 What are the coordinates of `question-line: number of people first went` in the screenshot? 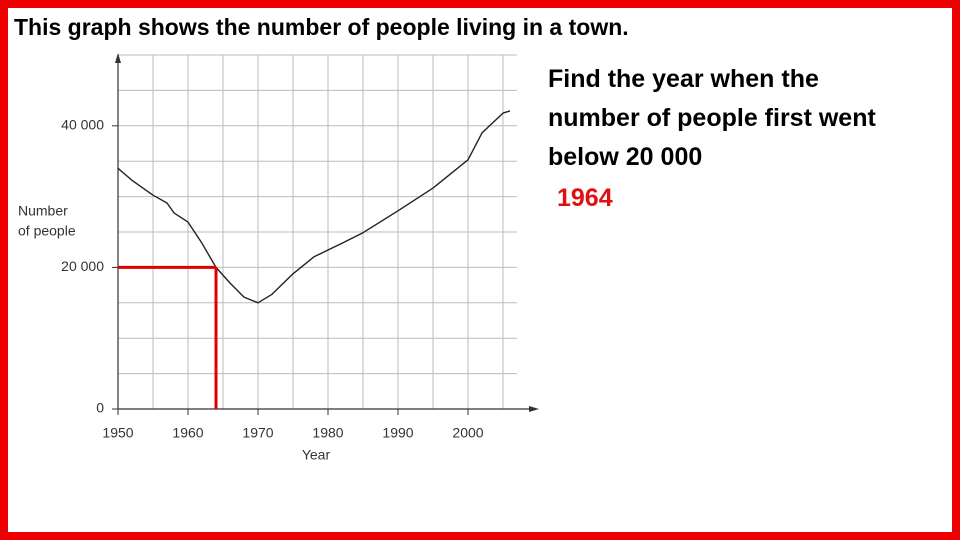 It's located at (712, 118).